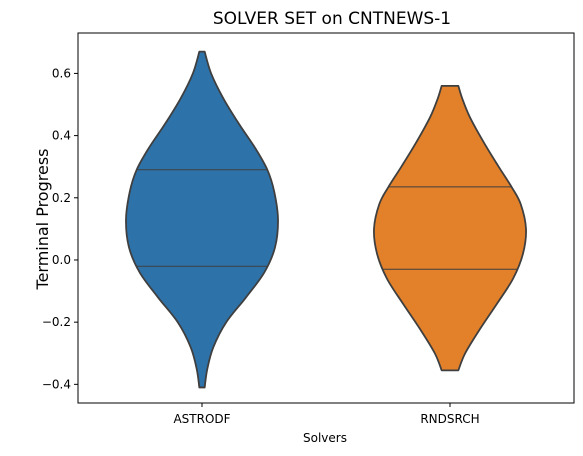 The image size is (583, 456). Describe the element at coordinates (326, 414) in the screenshot. I see `x-axis: ASTRODF RNDSRCH` at that location.